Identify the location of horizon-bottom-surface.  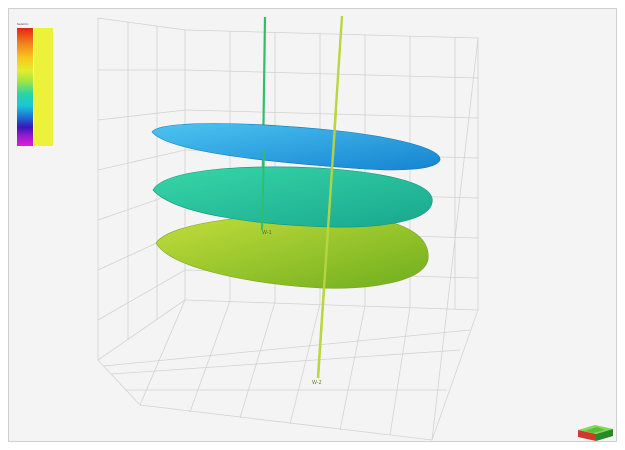
(292, 251).